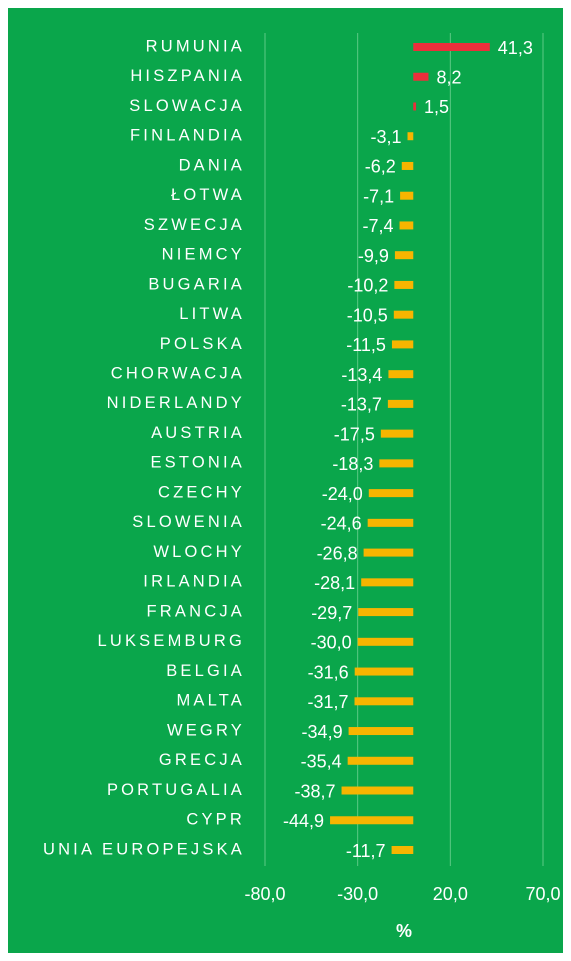 The image size is (571, 961). What do you see at coordinates (327, 702) in the screenshot?
I see `value-label: -31,7` at bounding box center [327, 702].